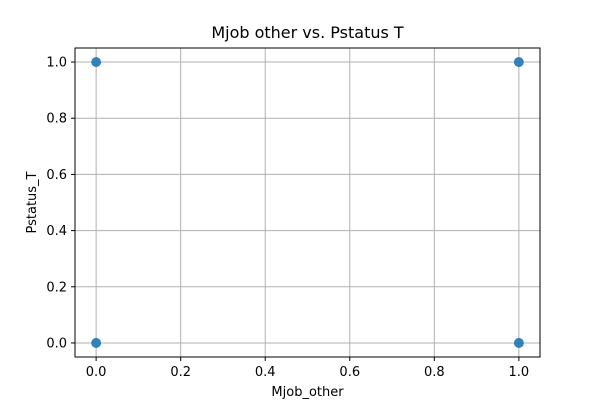 Image resolution: width=600 pixels, height=400 pixels. What do you see at coordinates (56, 343) in the screenshot?
I see `y-tick-label: 0.0` at bounding box center [56, 343].